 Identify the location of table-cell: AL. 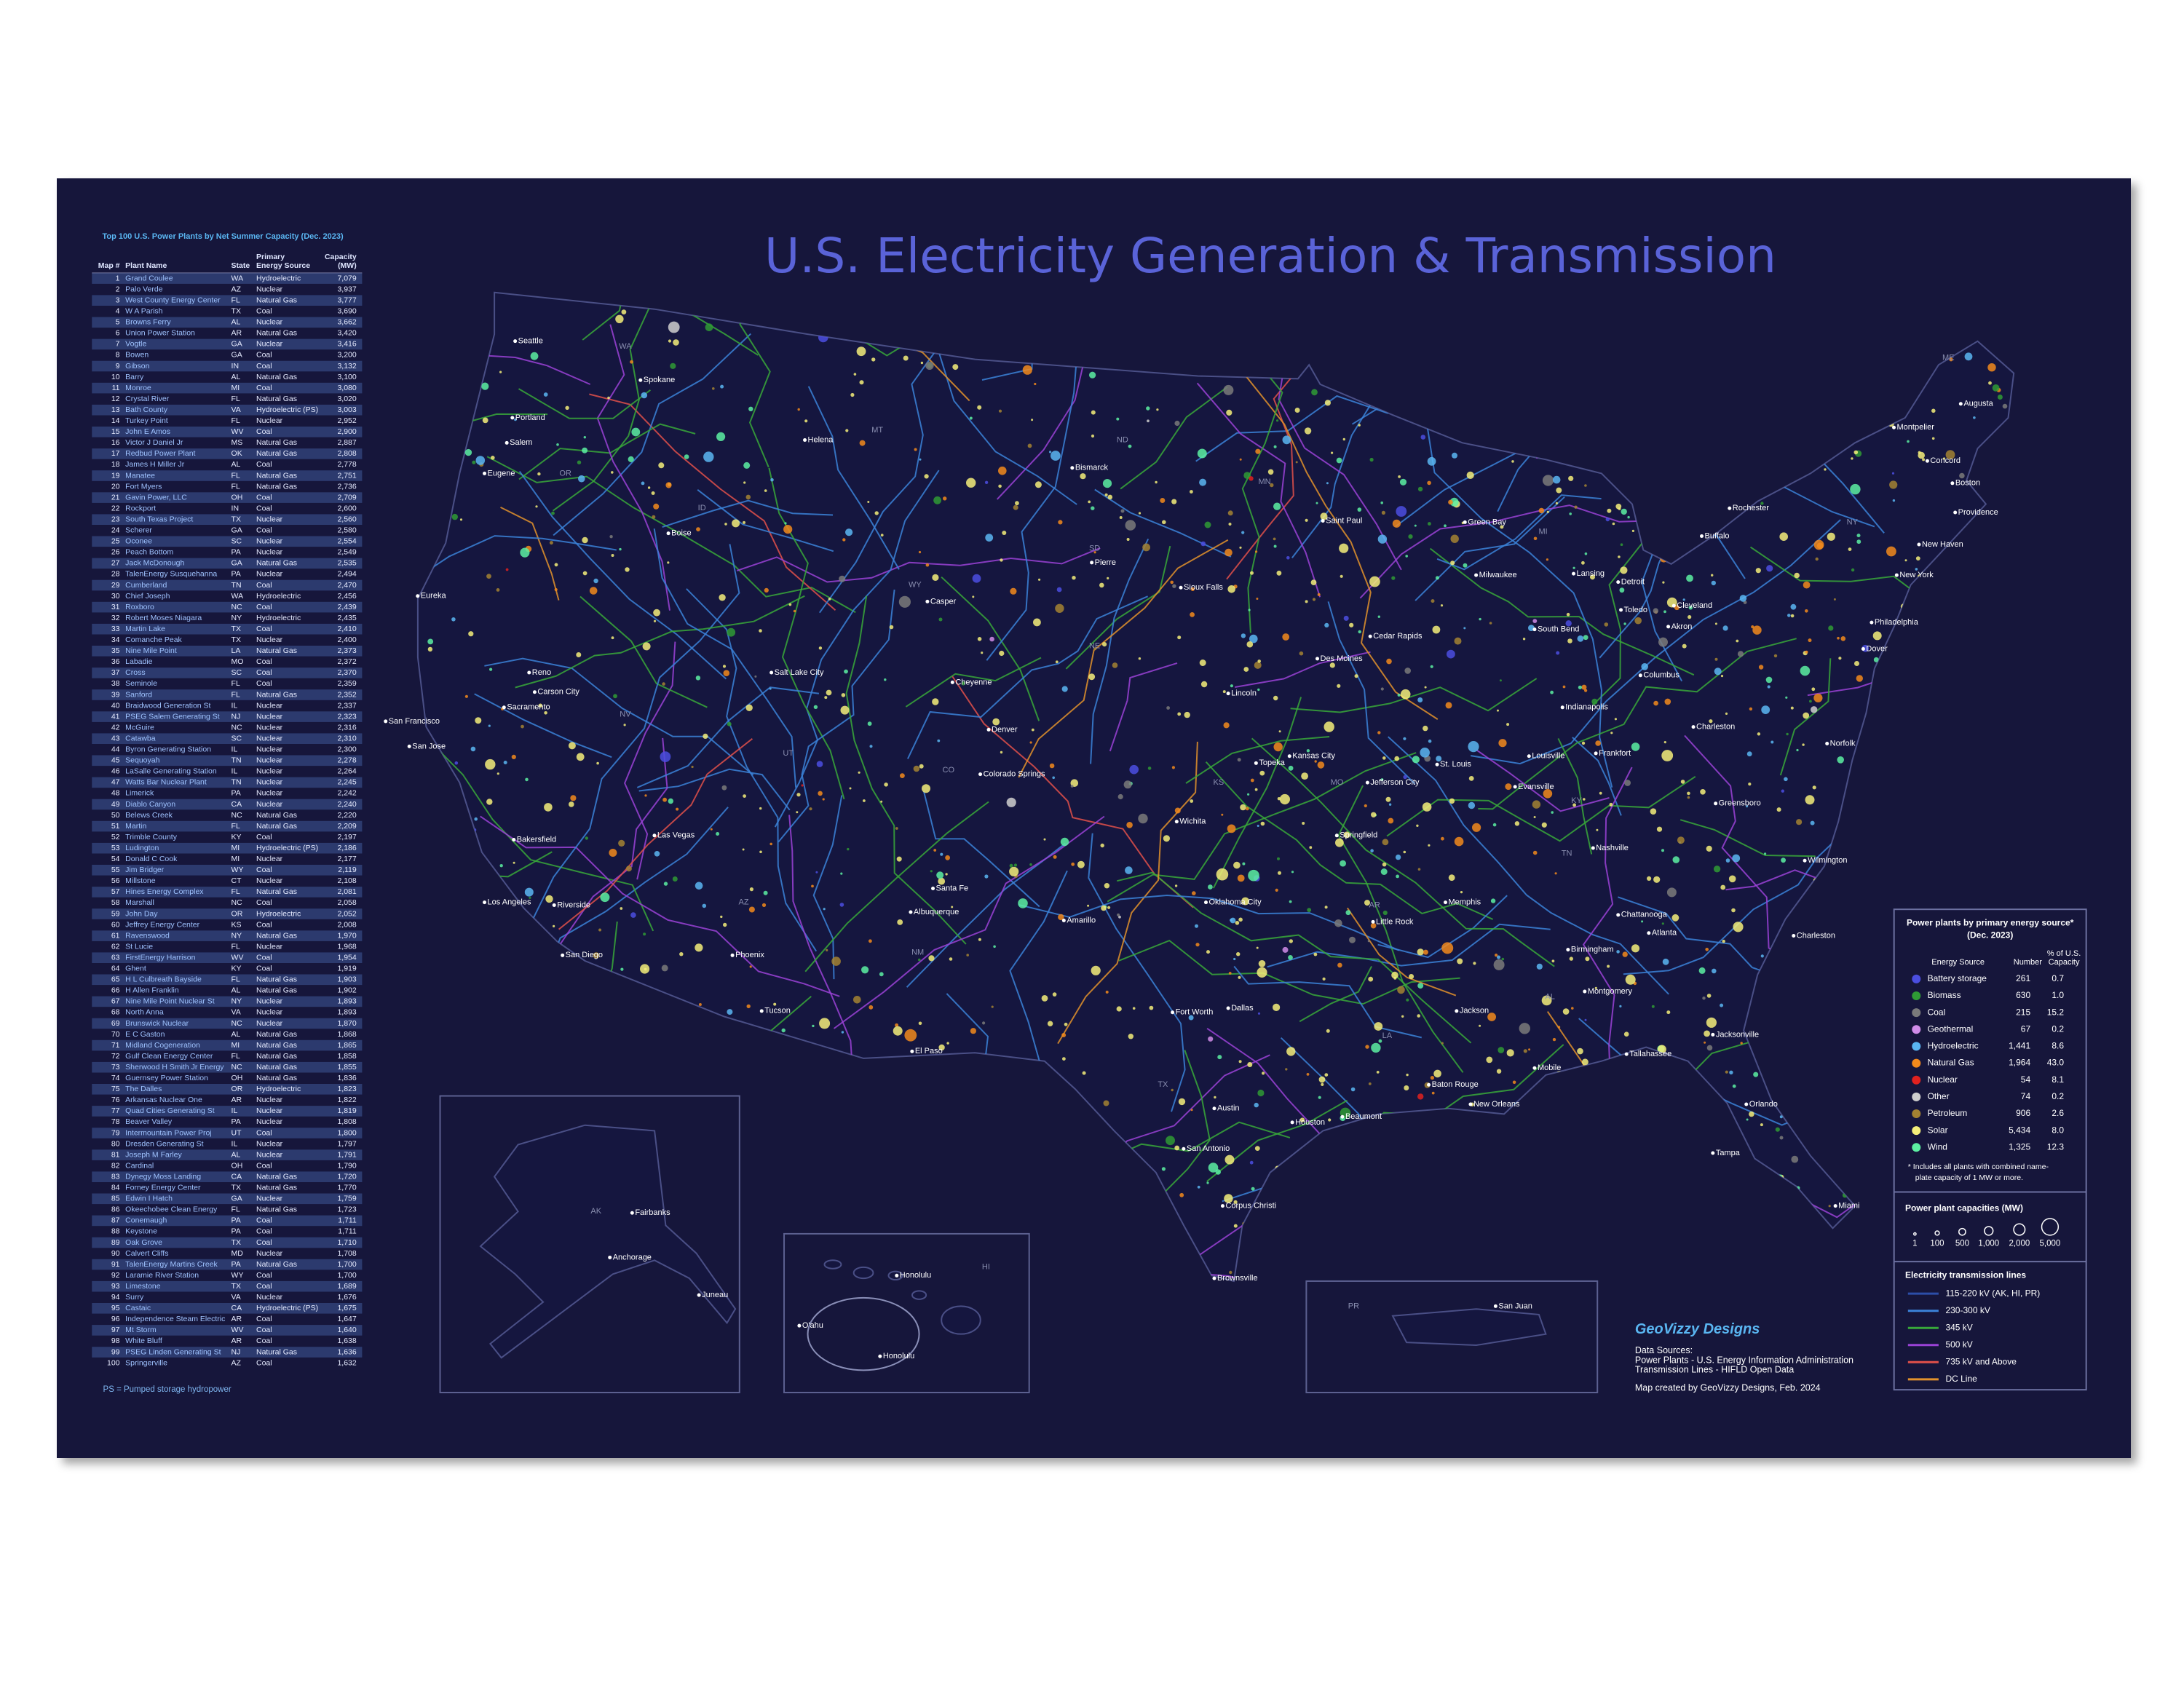
(236, 1034).